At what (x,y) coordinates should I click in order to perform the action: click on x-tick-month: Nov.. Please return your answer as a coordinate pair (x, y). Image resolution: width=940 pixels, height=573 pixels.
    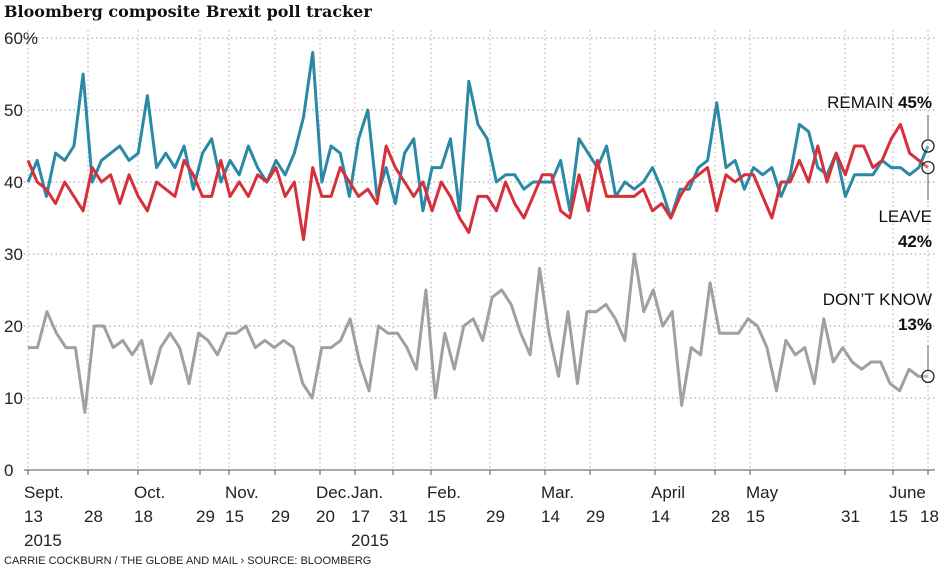
    Looking at the image, I should click on (242, 492).